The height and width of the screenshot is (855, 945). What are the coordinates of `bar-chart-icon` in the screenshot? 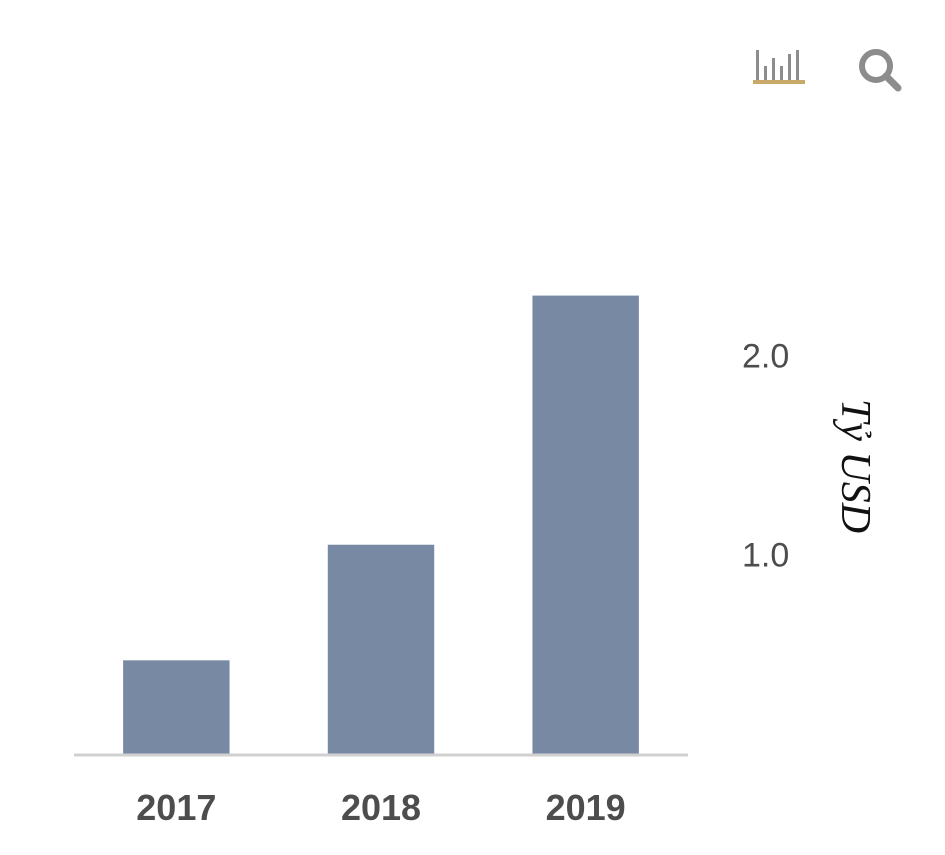 It's located at (779, 67).